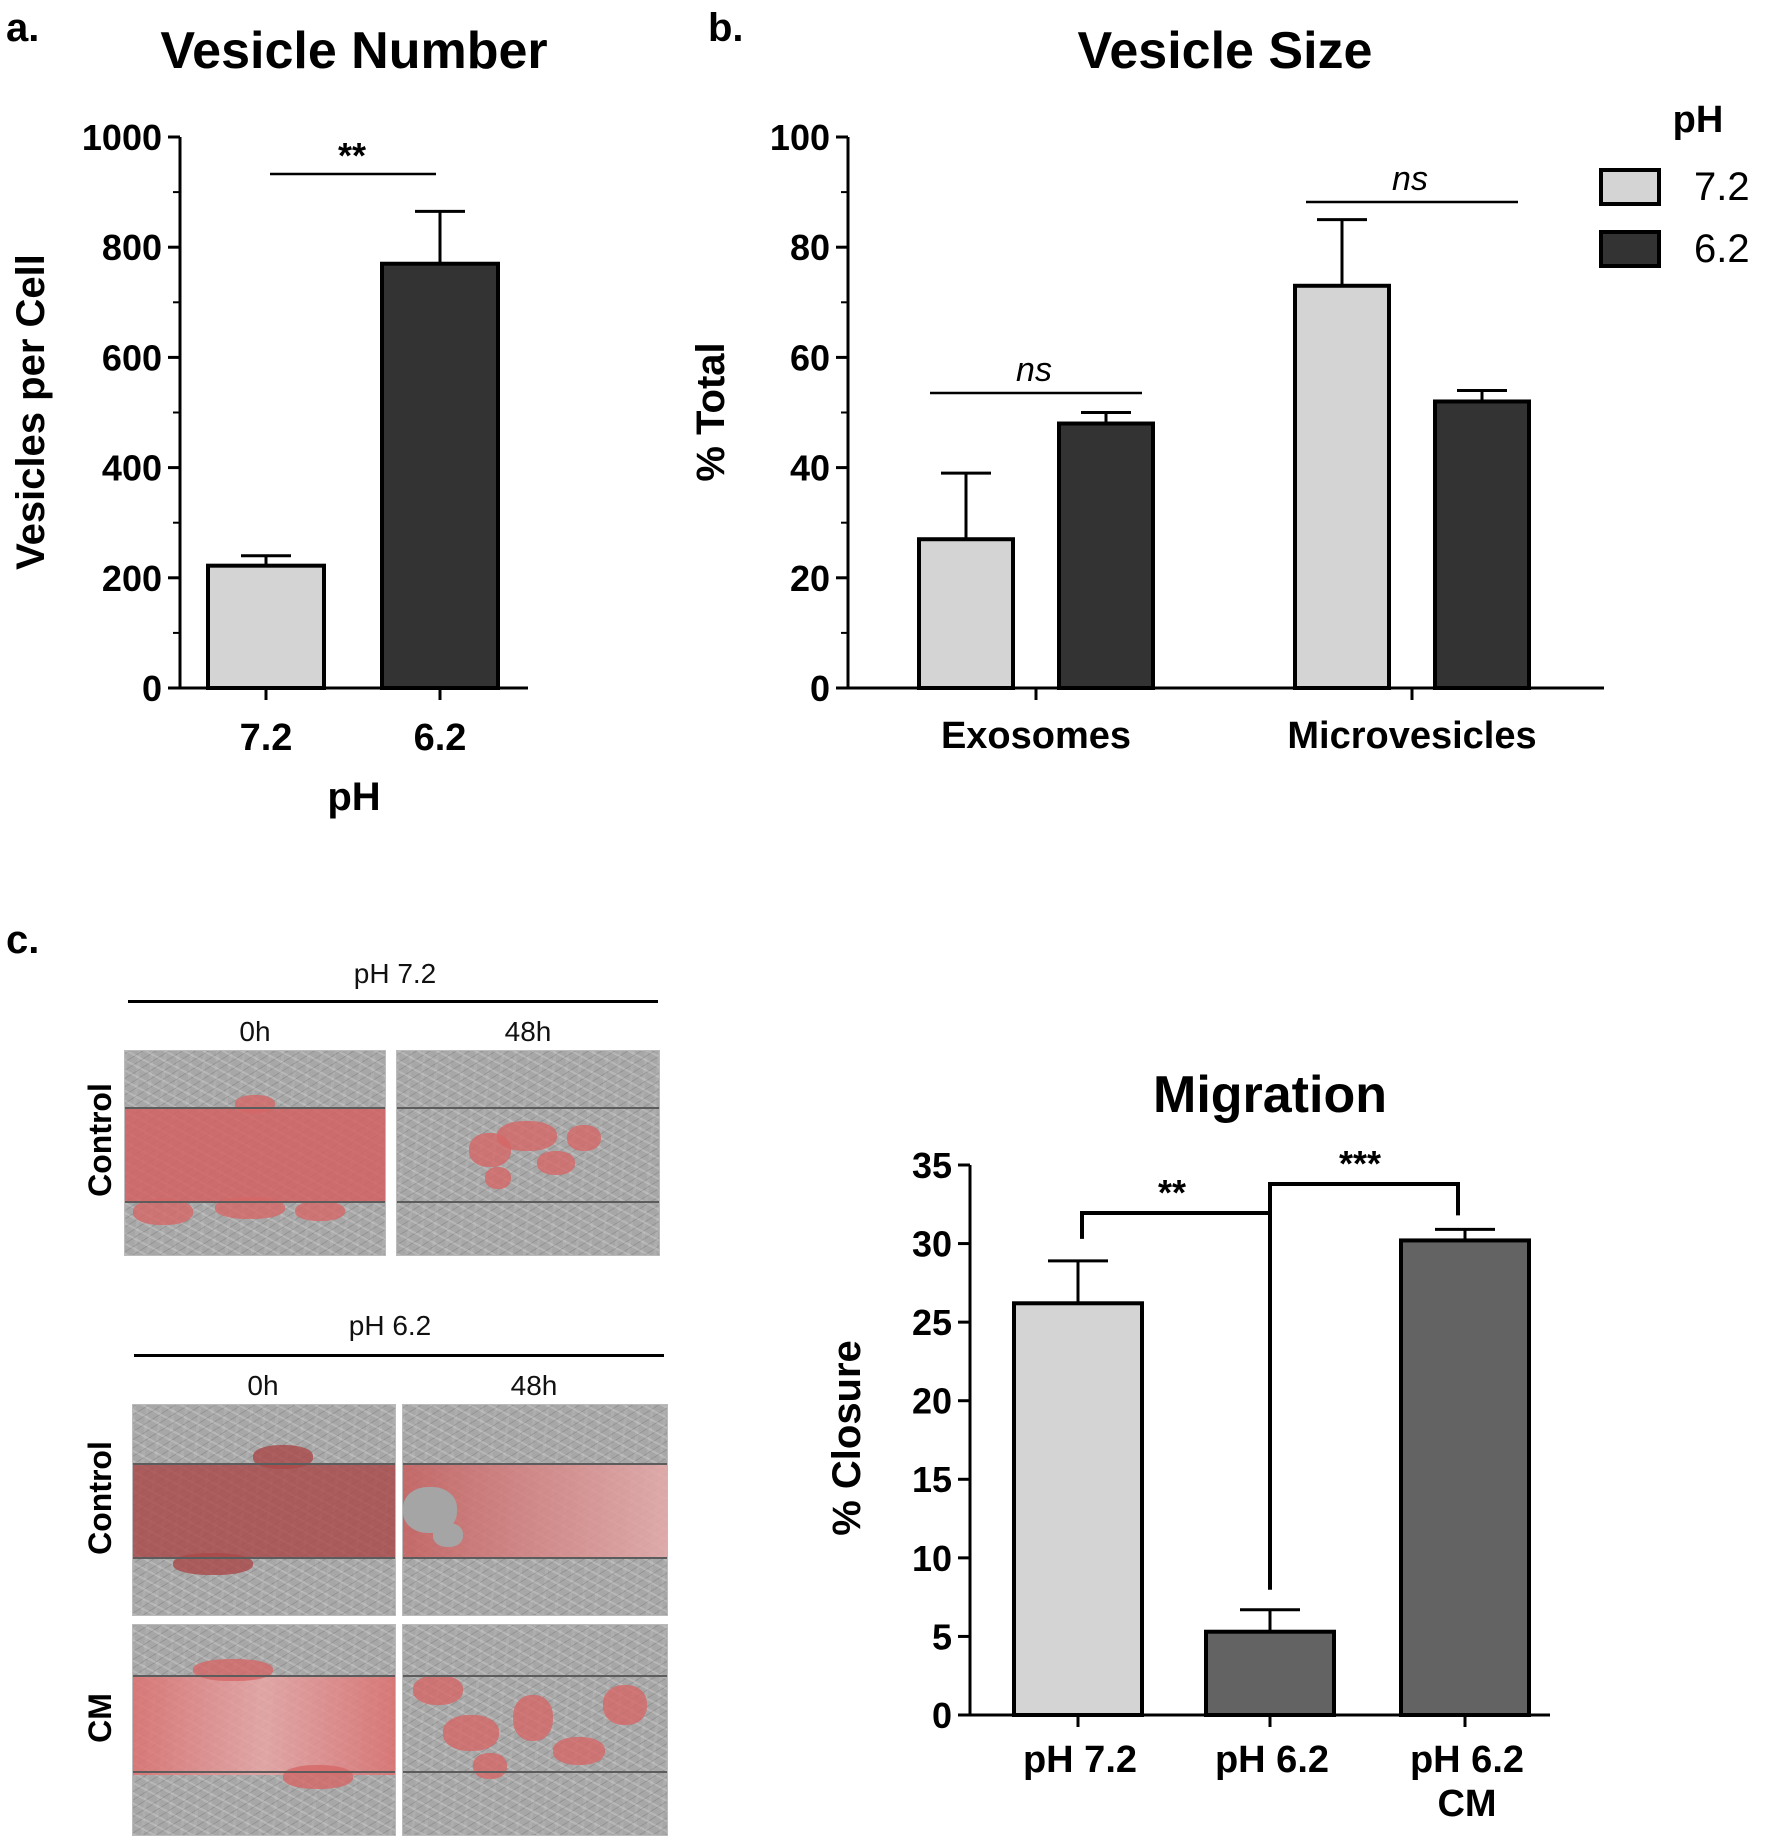  I want to click on a-x-tick-label: 6.2, so click(440, 738).